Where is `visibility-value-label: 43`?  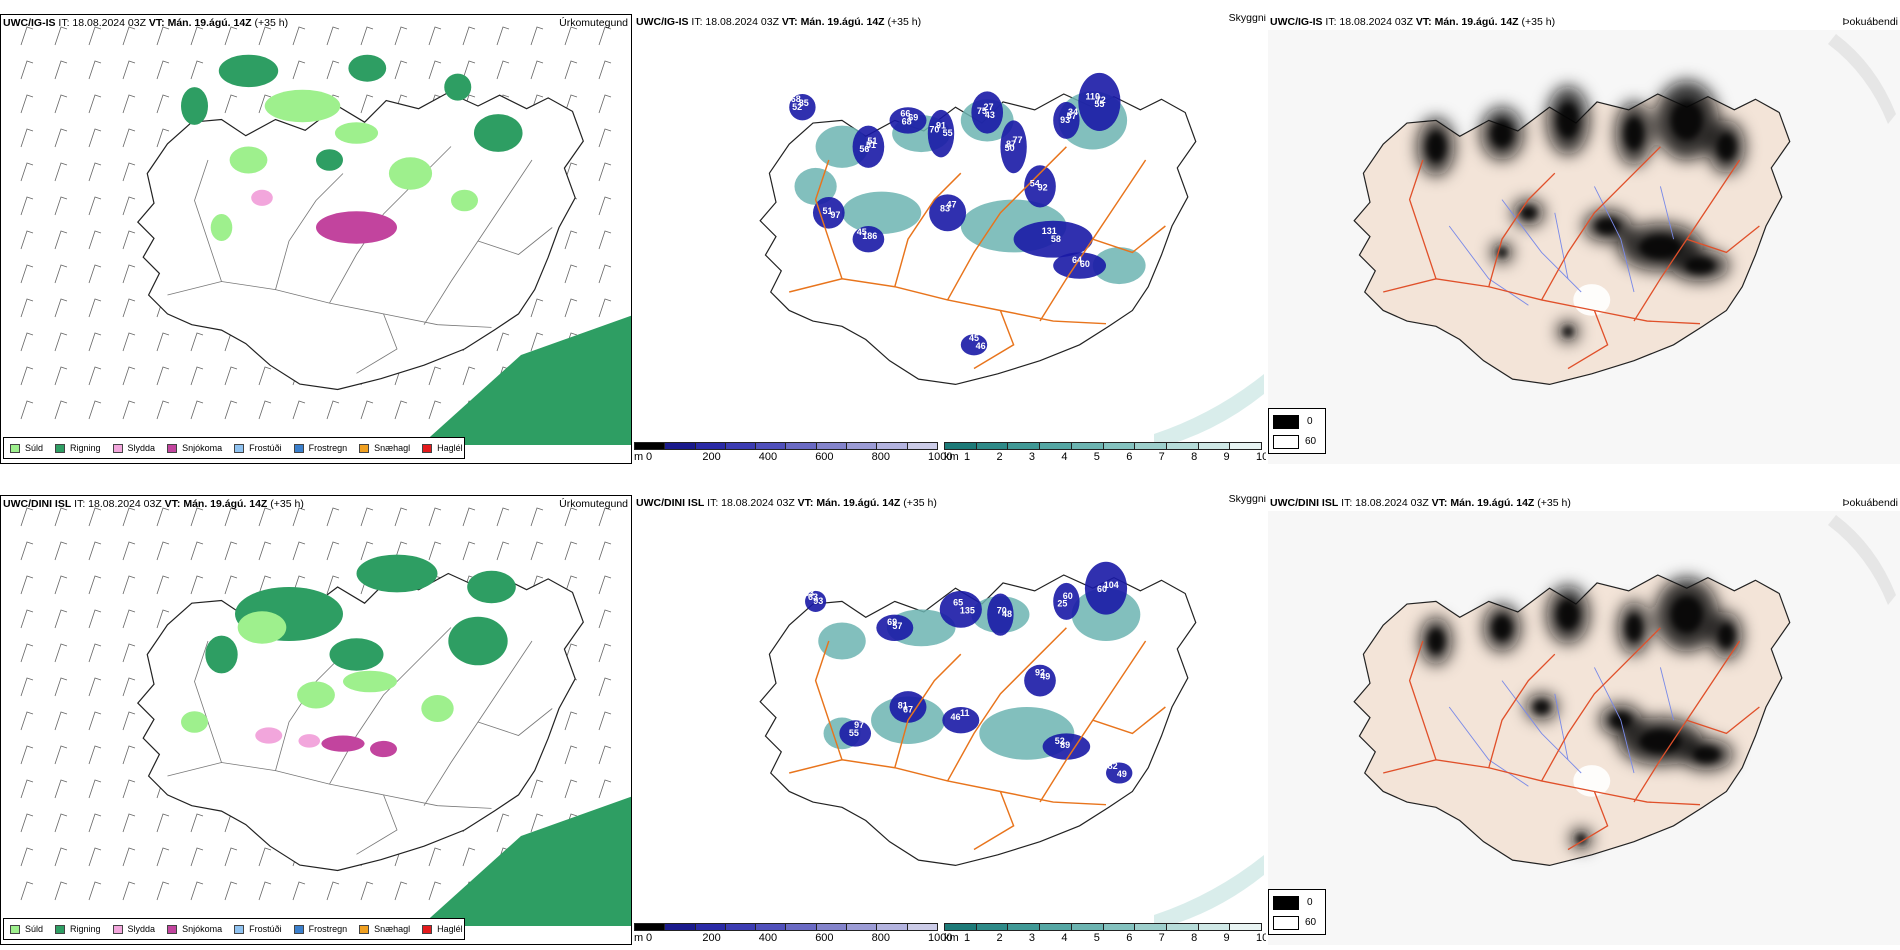 visibility-value-label: 43 is located at coordinates (990, 115).